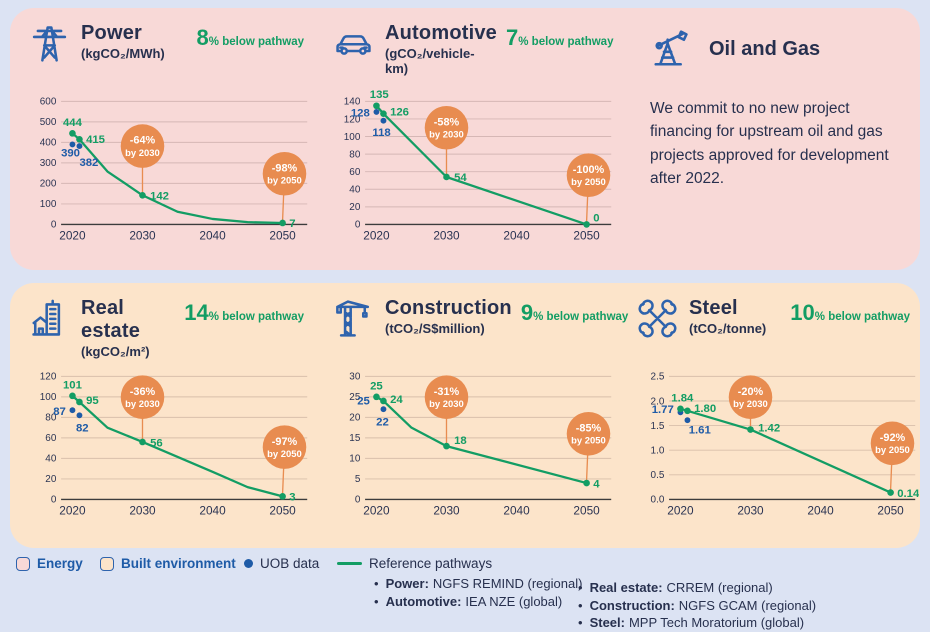 This screenshot has height=632, width=930. What do you see at coordinates (441, 33) in the screenshot?
I see `chart-title: Automotive` at bounding box center [441, 33].